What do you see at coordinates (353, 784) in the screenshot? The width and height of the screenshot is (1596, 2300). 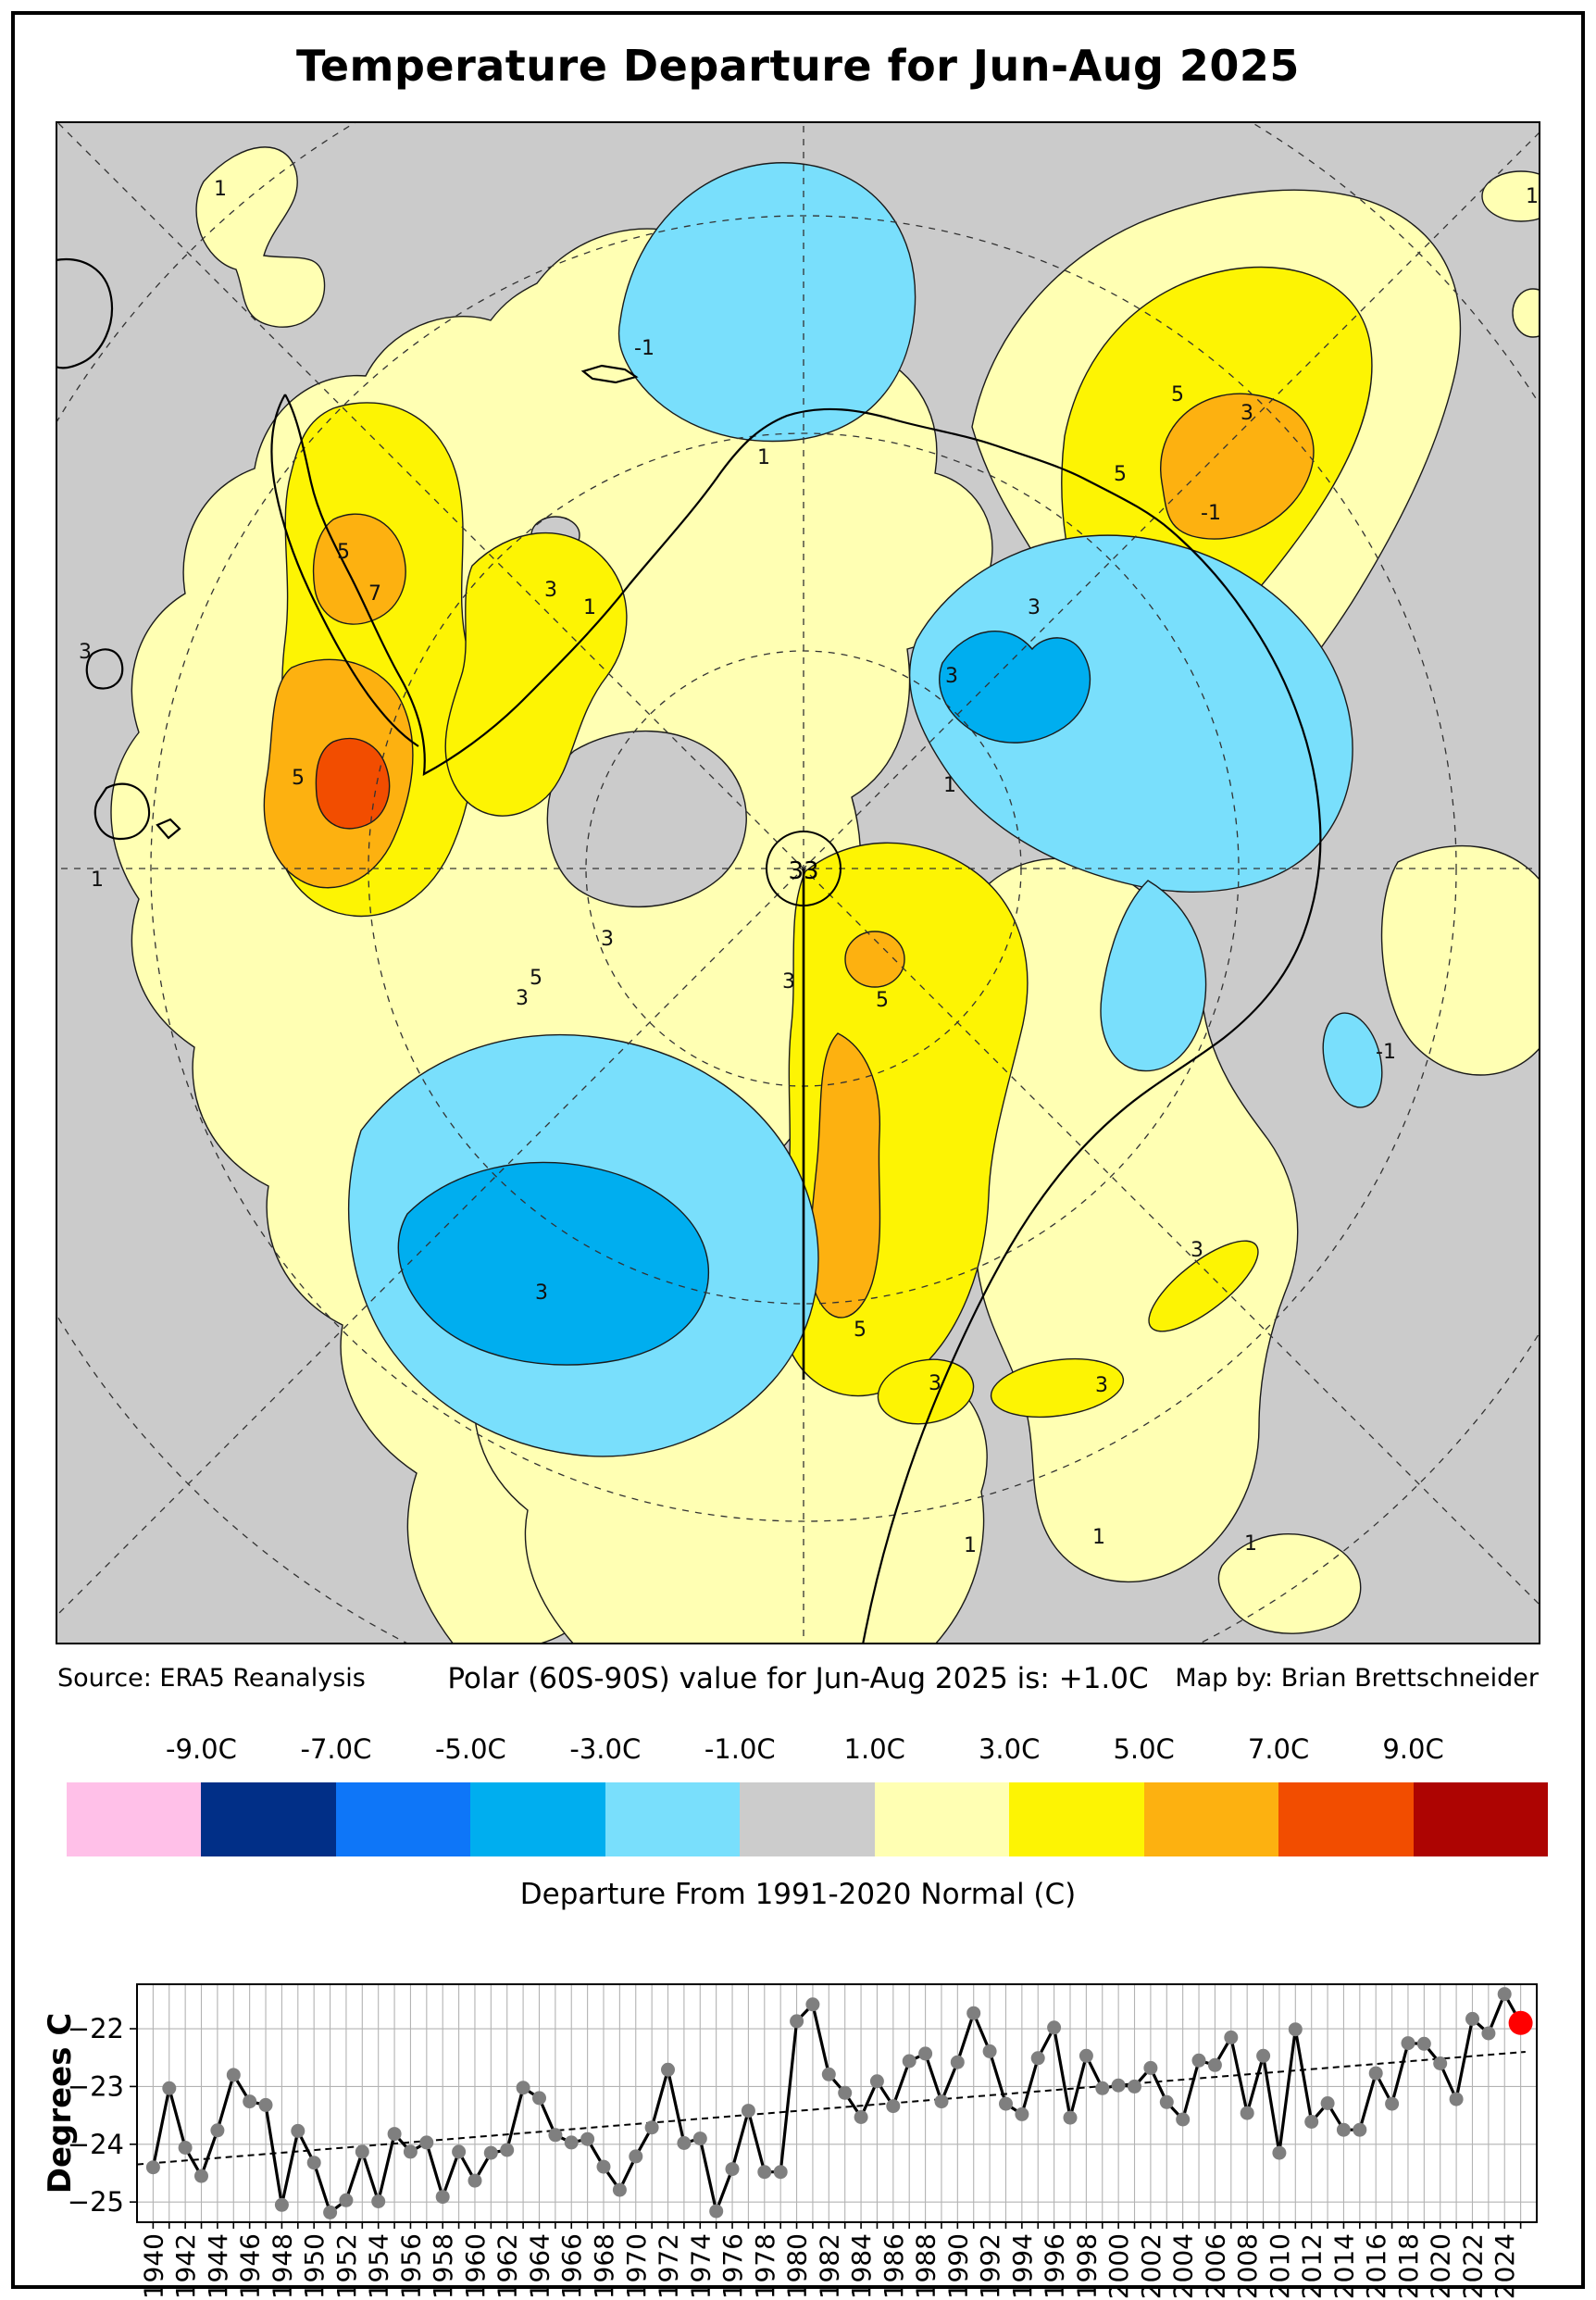 I see `region-plus7-core` at bounding box center [353, 784].